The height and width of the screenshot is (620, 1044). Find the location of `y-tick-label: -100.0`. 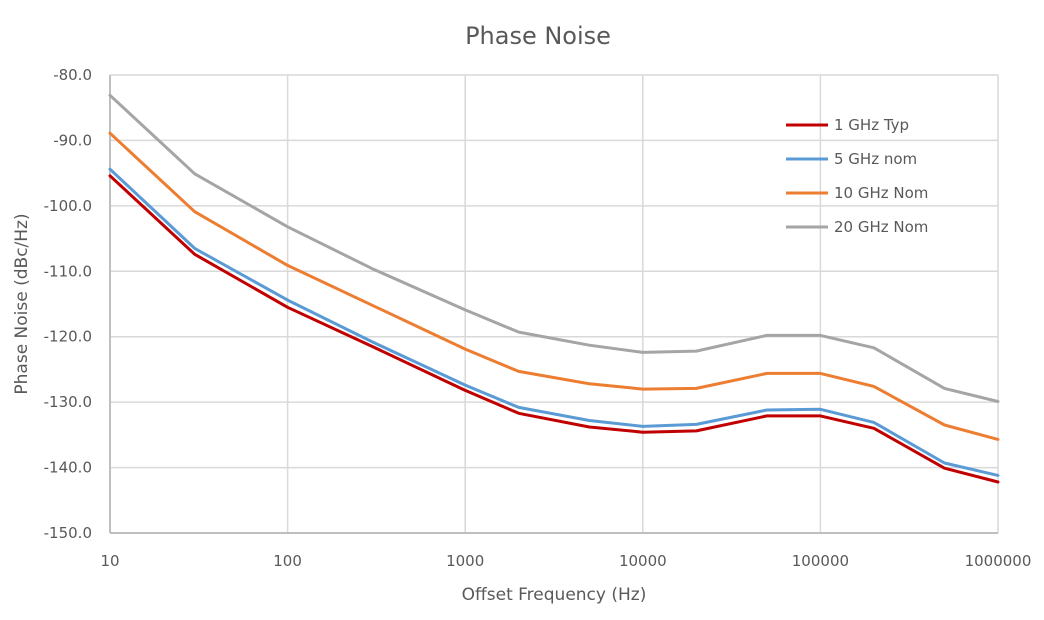

y-tick-label: -100.0 is located at coordinates (68, 206).